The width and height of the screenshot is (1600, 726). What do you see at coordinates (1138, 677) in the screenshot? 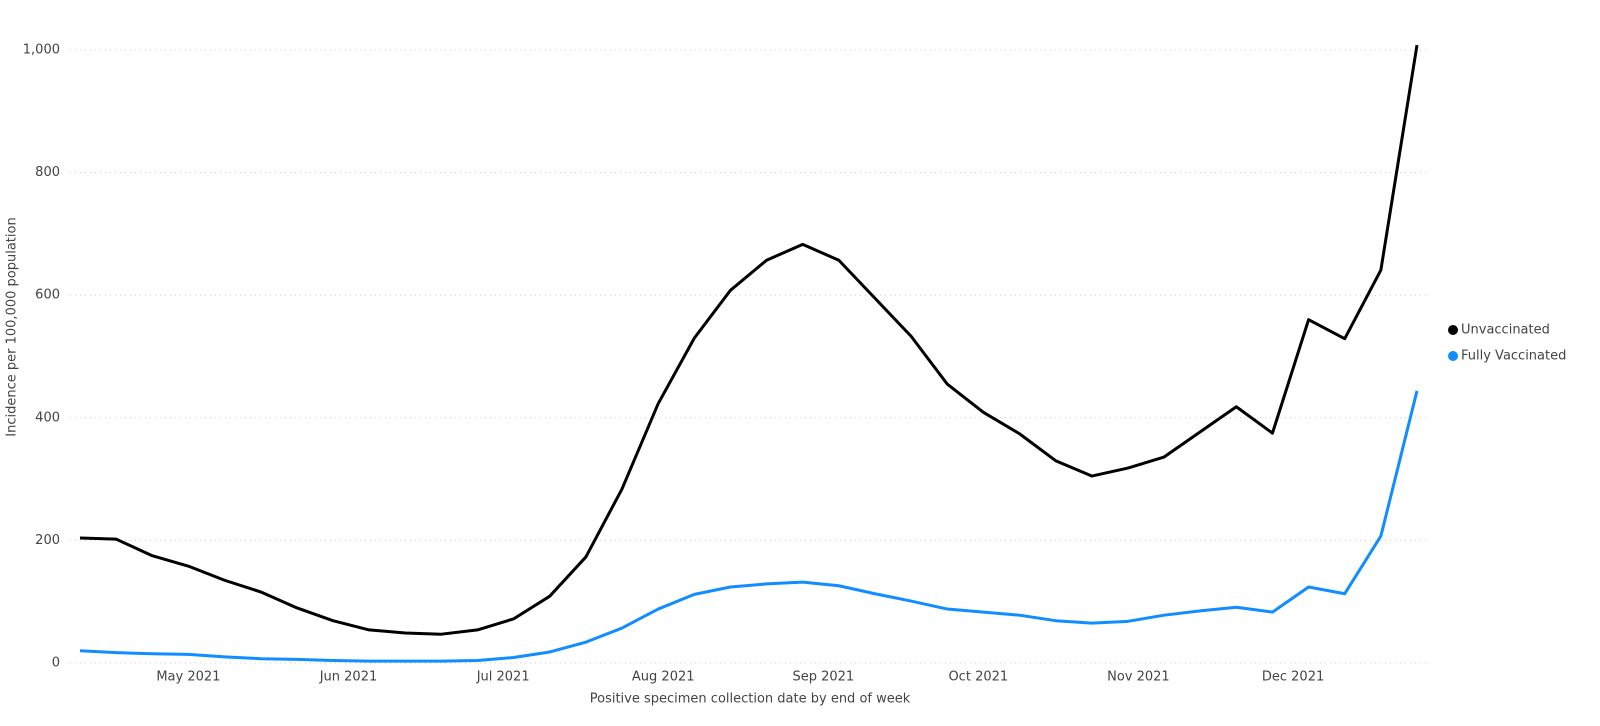
I see `x-tick-label: Nov 2021` at bounding box center [1138, 677].